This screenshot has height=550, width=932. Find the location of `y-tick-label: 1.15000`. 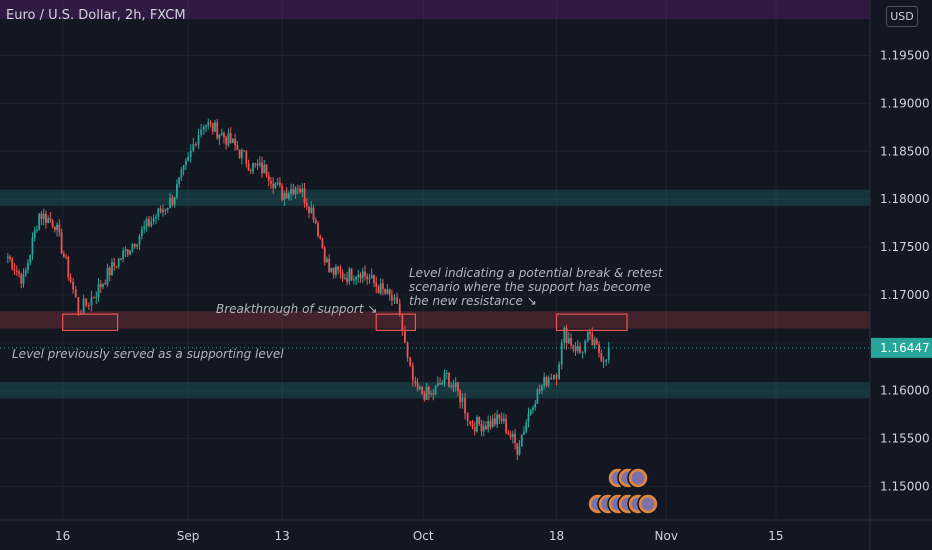

y-tick-label: 1.15000 is located at coordinates (905, 486).